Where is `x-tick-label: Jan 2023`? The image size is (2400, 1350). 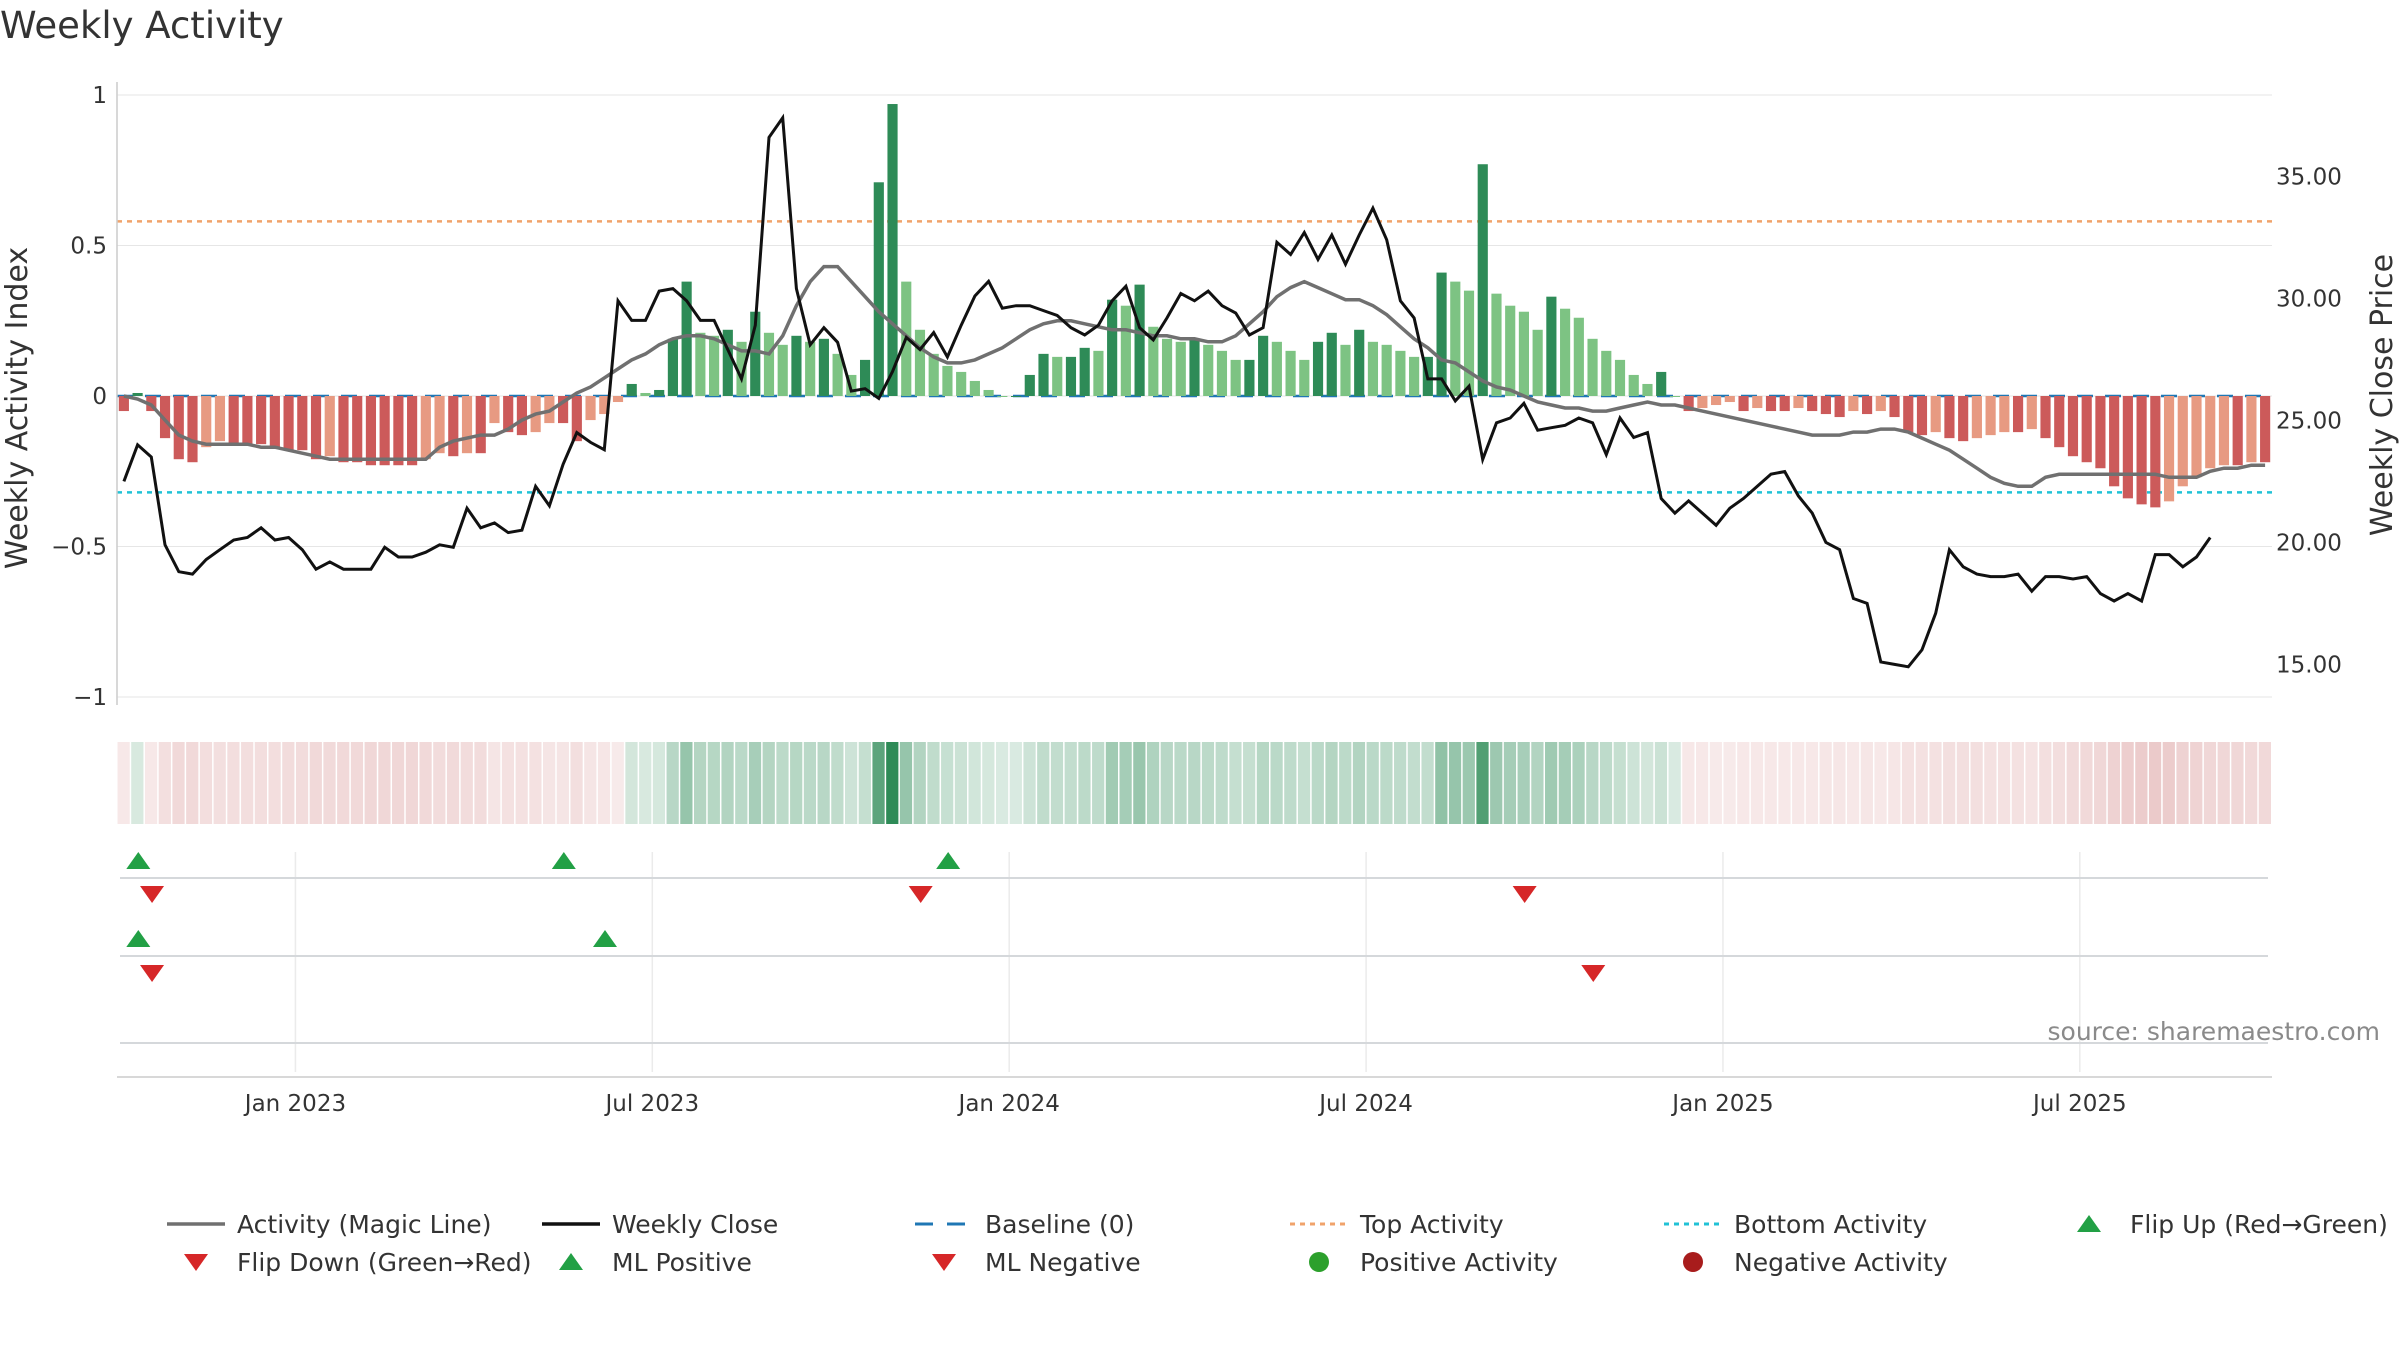 x-tick-label: Jan 2023 is located at coordinates (294, 1104).